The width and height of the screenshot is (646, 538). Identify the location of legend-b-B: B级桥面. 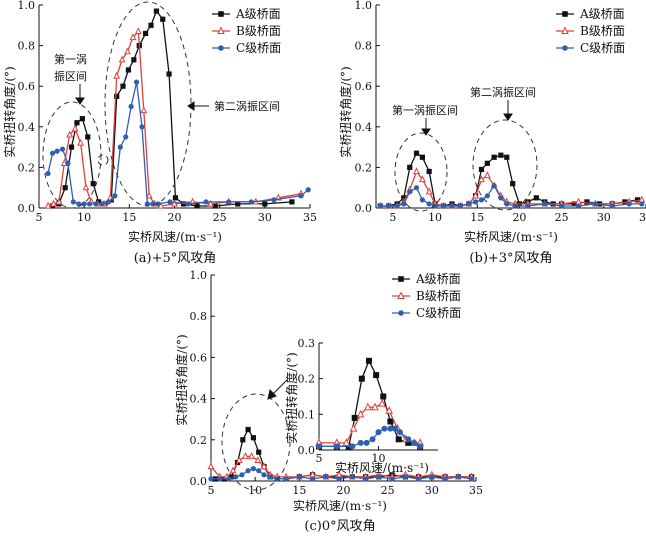
(602, 31).